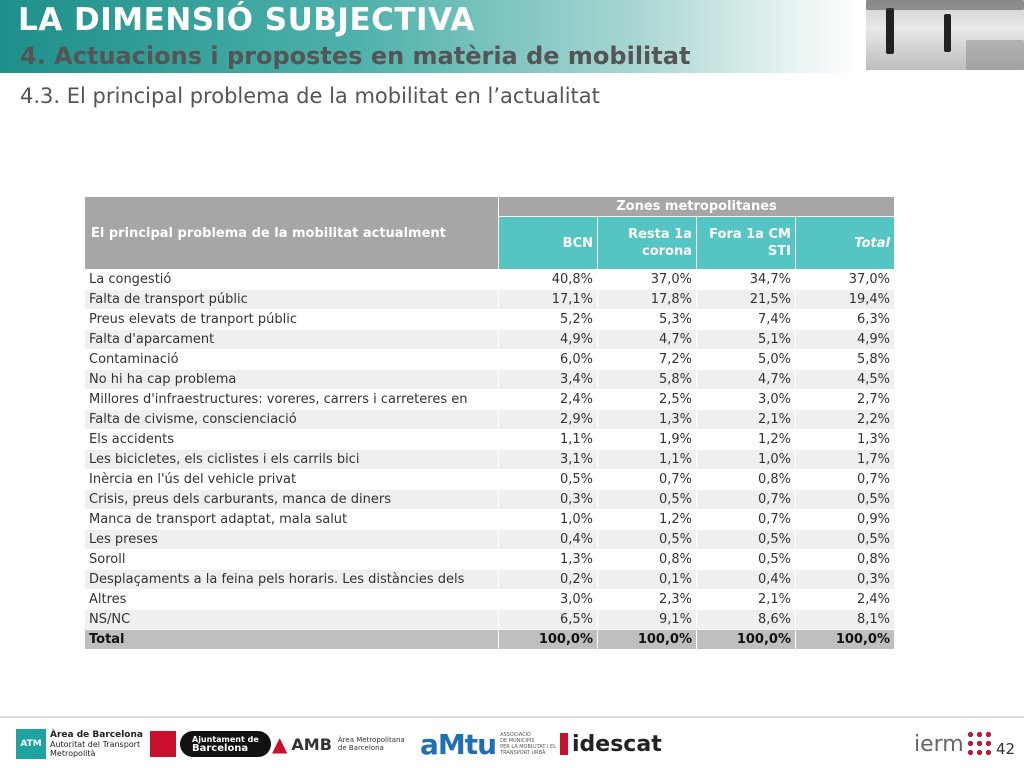  Describe the element at coordinates (845, 243) in the screenshot. I see `column-header-total: Total` at that location.